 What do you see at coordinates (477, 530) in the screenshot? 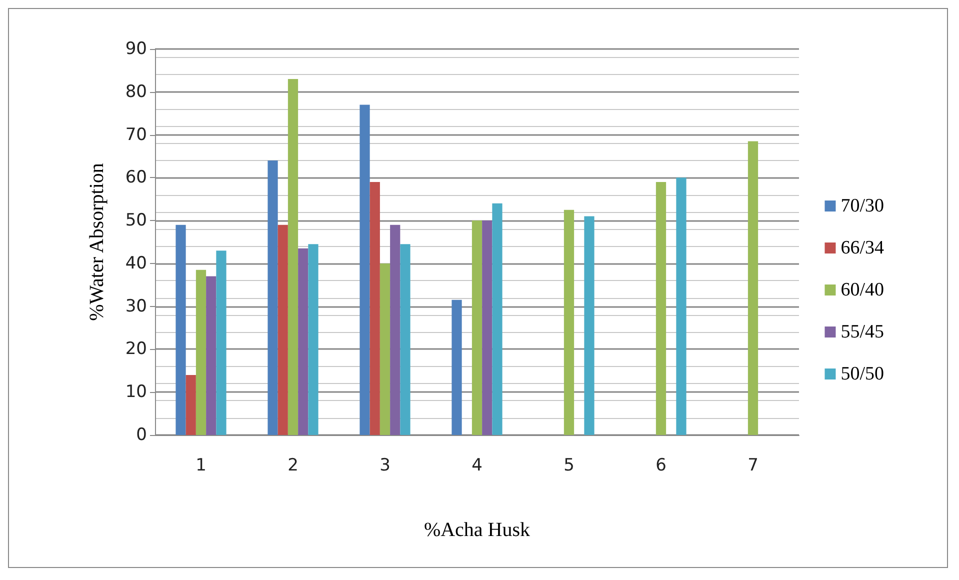
I see `x-axis-title: %Acha Husk` at bounding box center [477, 530].